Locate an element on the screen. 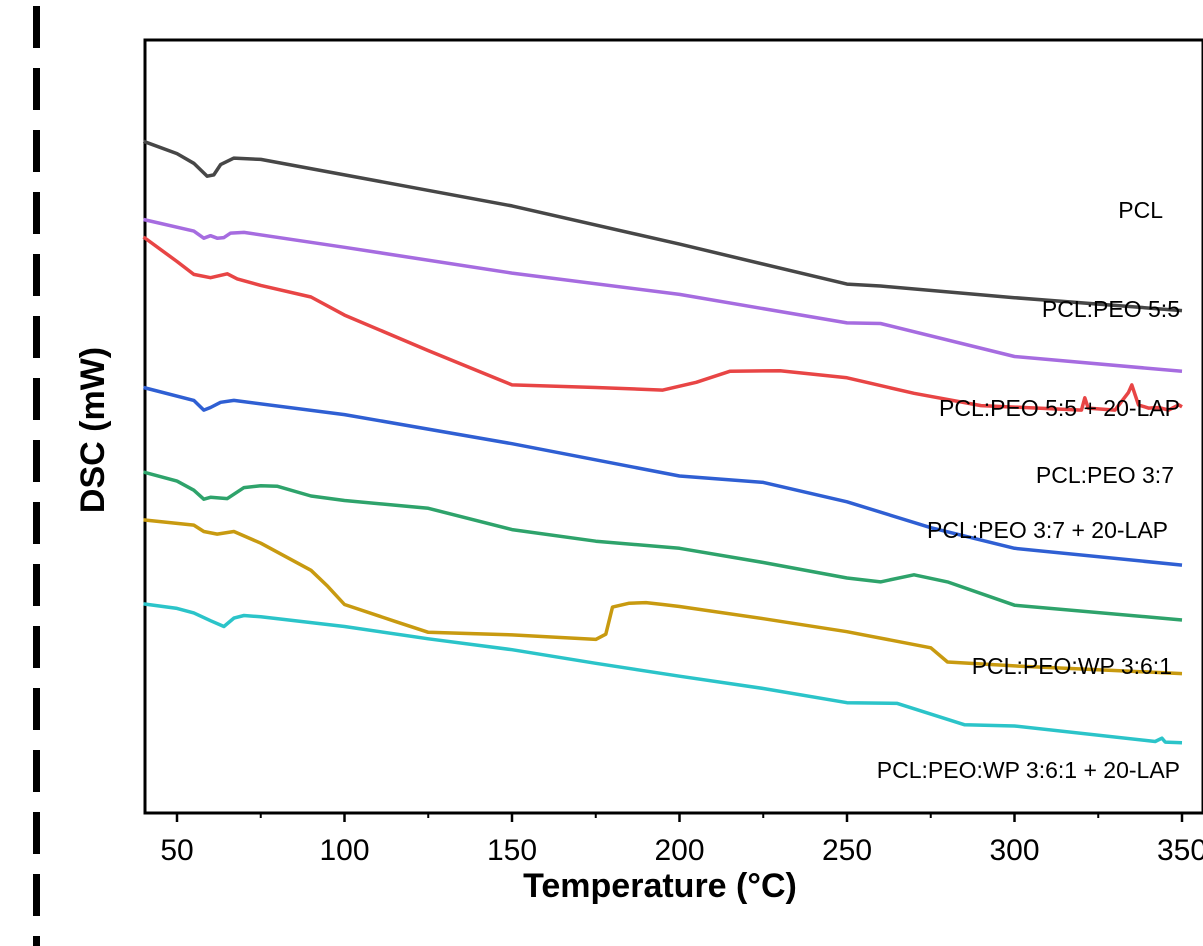 This screenshot has width=1203, height=946. series-label-pcl-peo-5-5: PCL:PEO 5:5 is located at coordinates (1111, 309).